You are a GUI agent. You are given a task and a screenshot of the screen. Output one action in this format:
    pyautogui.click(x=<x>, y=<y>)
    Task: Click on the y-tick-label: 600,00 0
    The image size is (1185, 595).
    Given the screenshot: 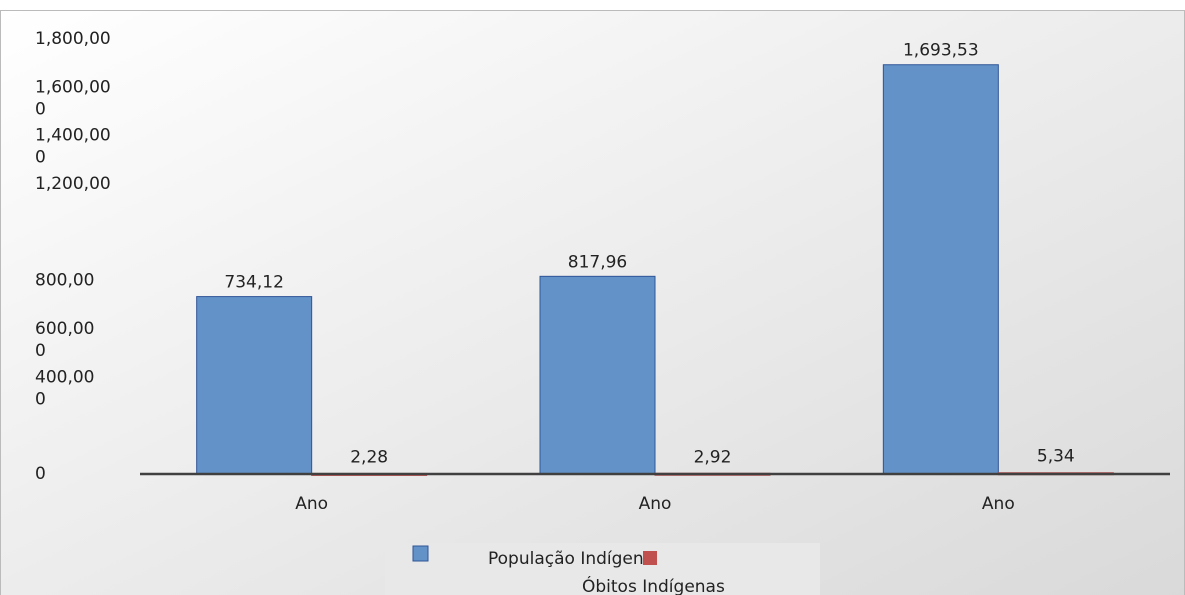 What is the action you would take?
    pyautogui.click(x=64, y=340)
    